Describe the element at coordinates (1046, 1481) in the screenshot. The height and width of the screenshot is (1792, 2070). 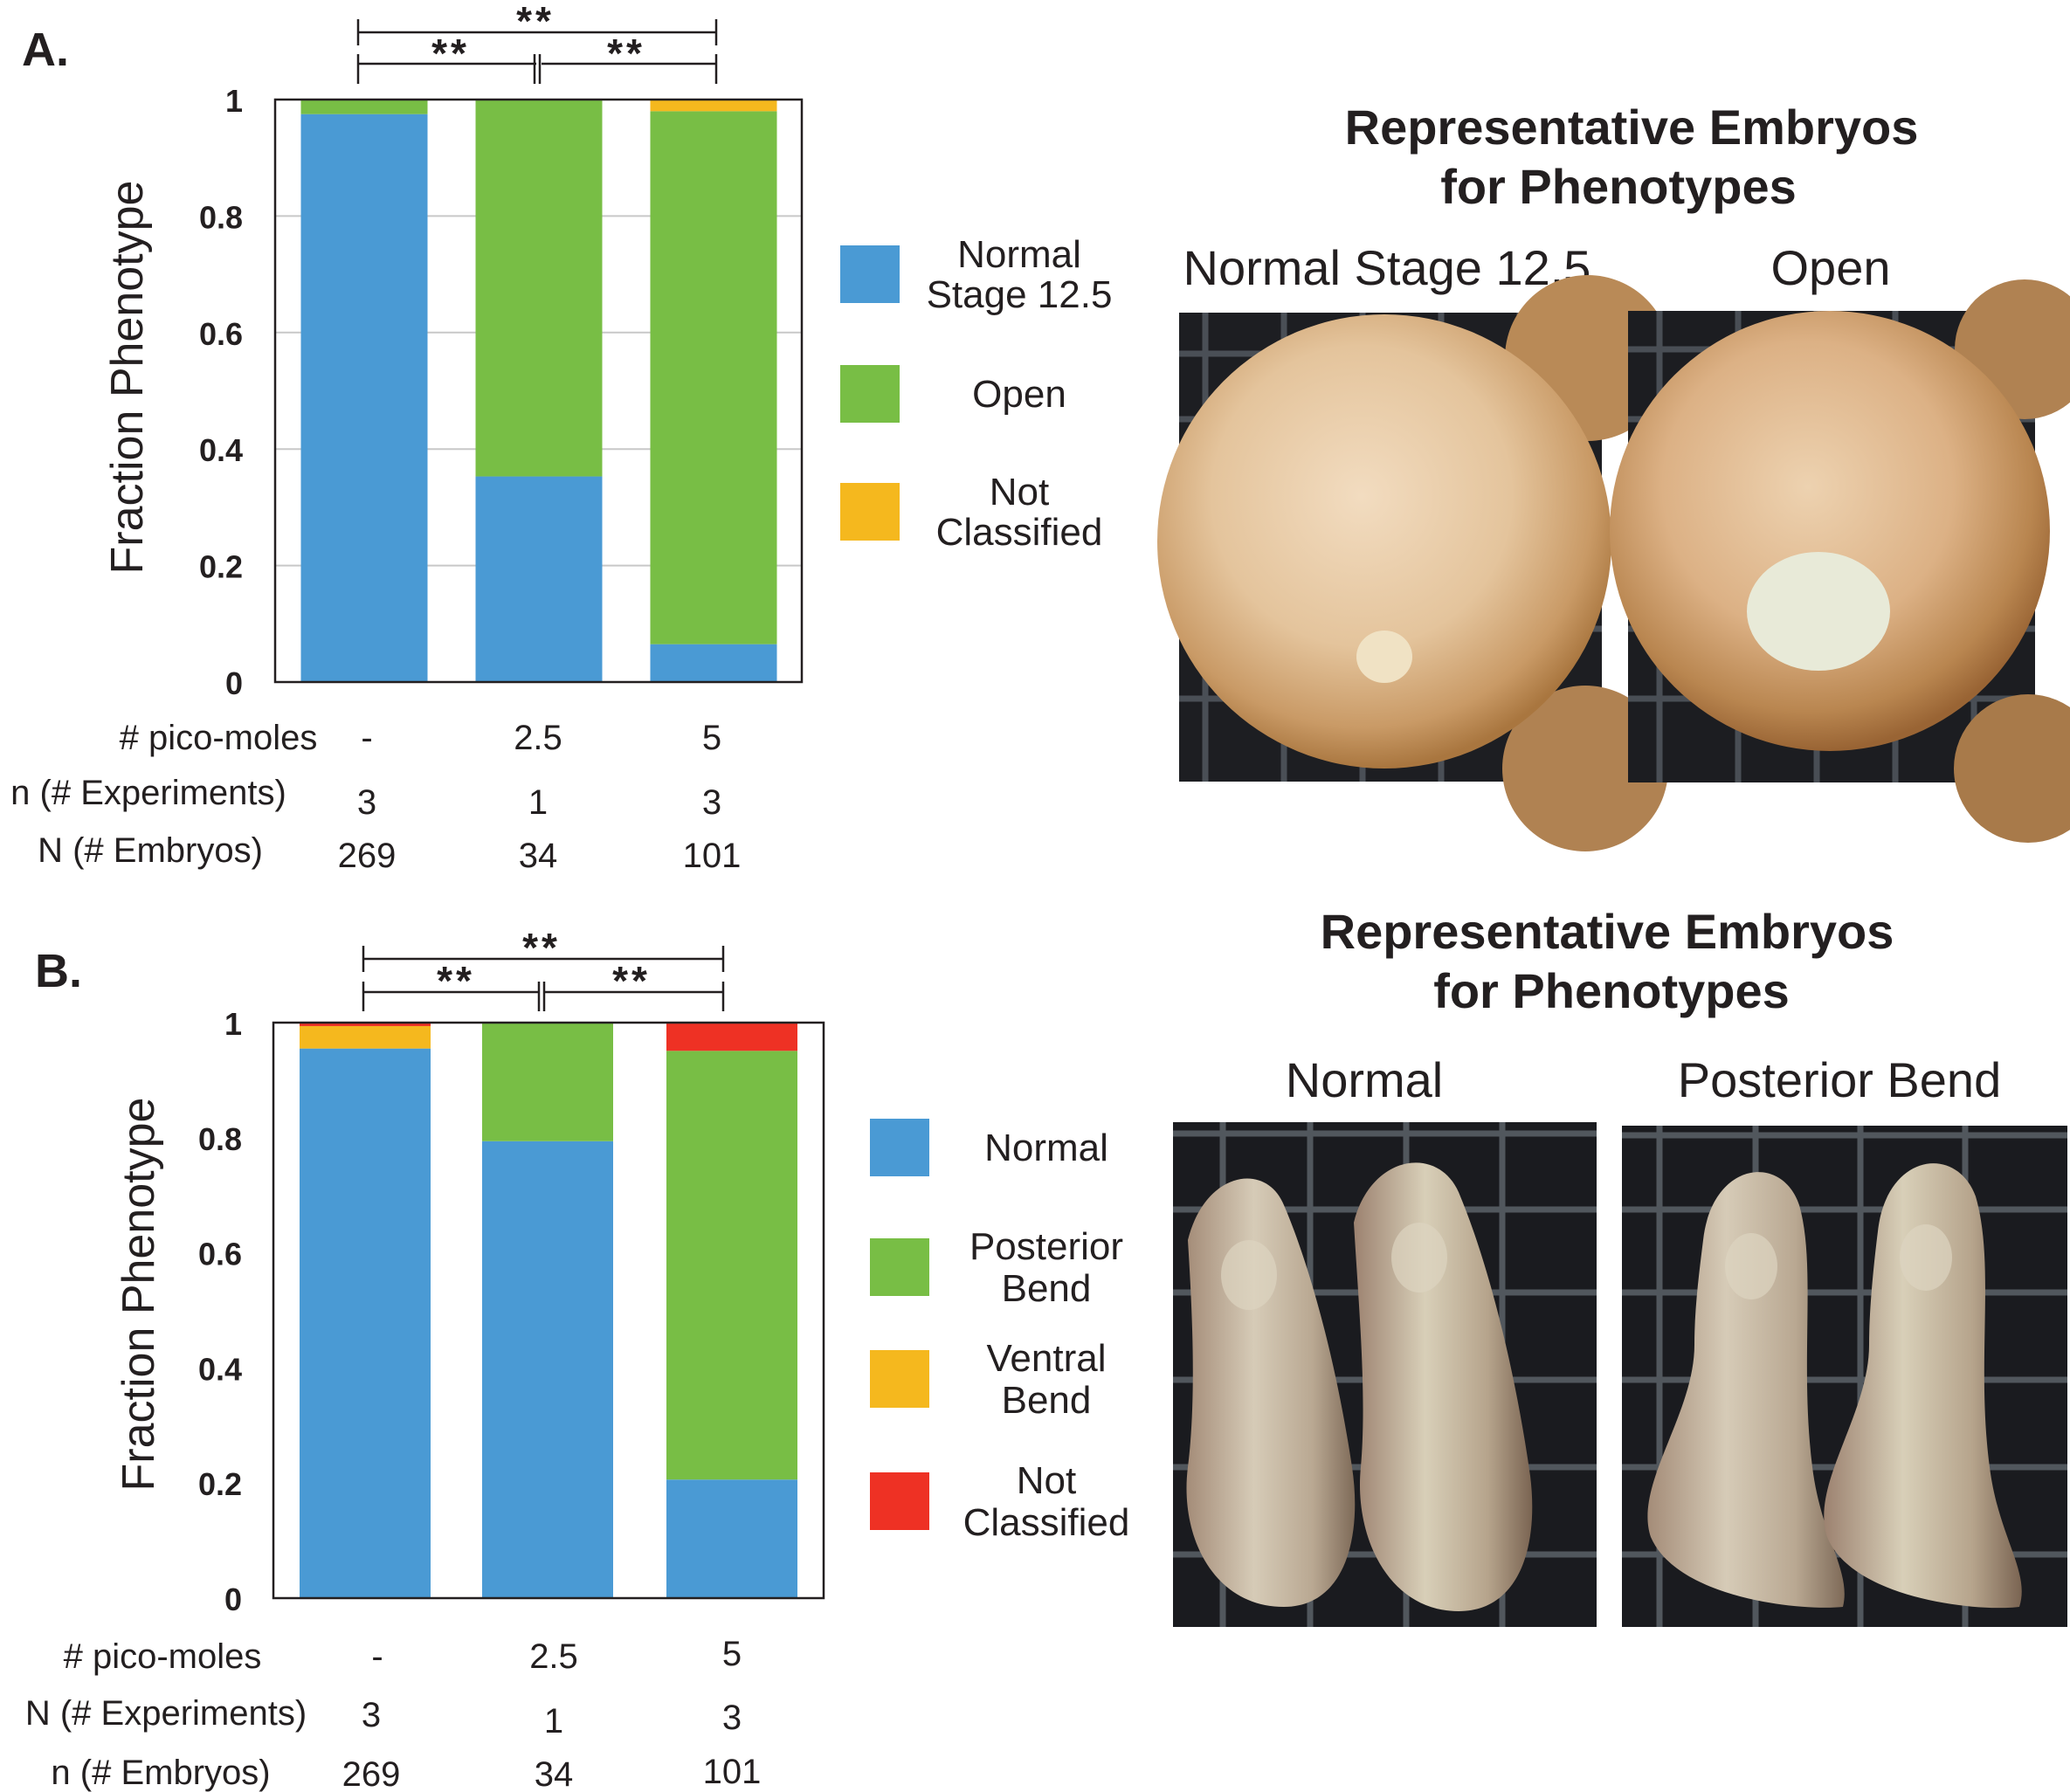
I see `panel-b-legend-label: Not` at that location.